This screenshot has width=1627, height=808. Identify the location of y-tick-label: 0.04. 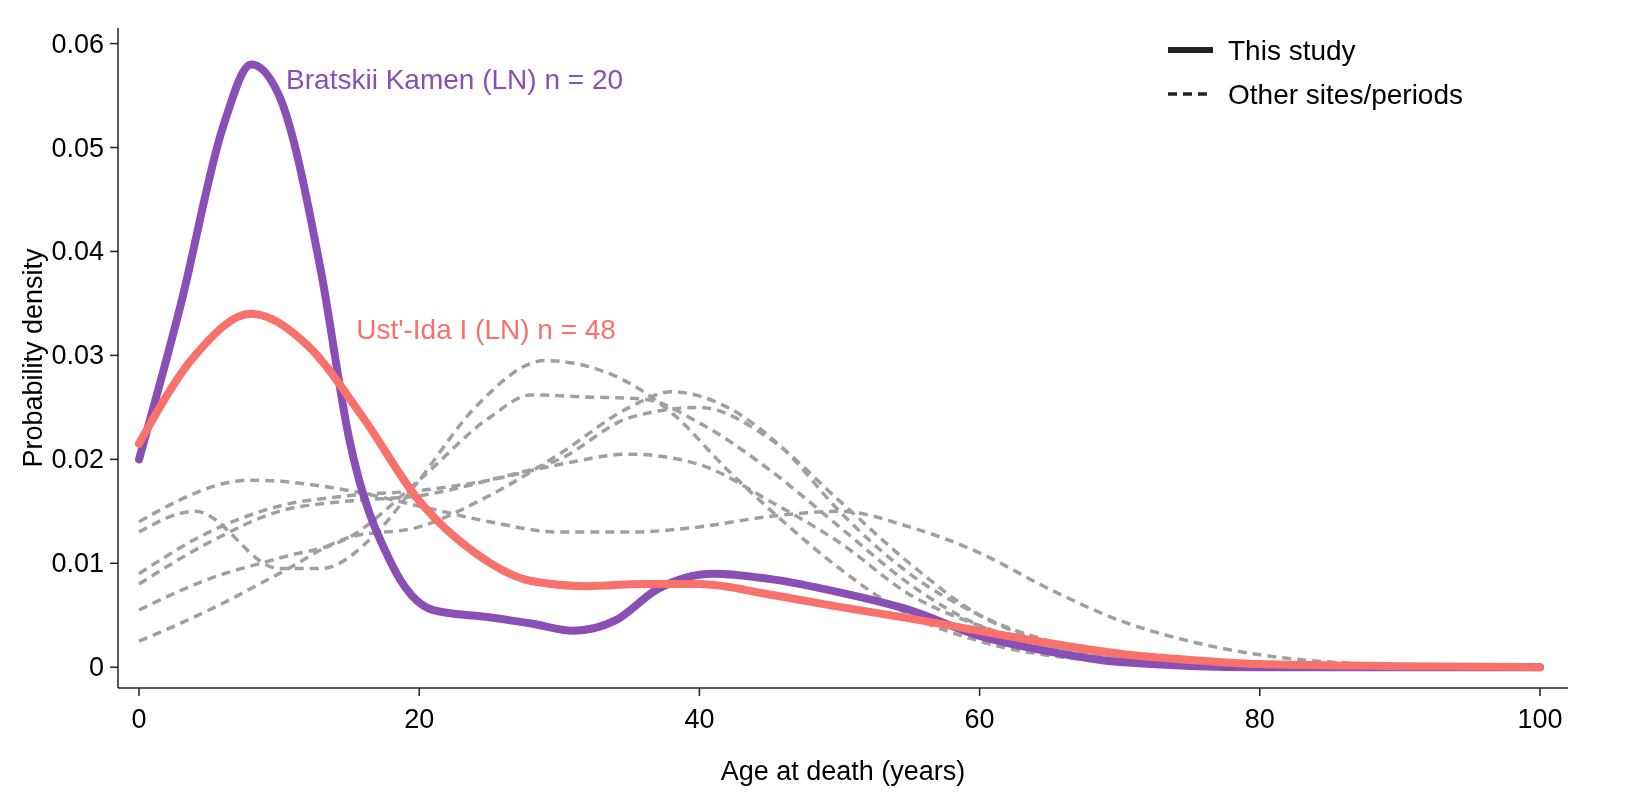
(77, 251).